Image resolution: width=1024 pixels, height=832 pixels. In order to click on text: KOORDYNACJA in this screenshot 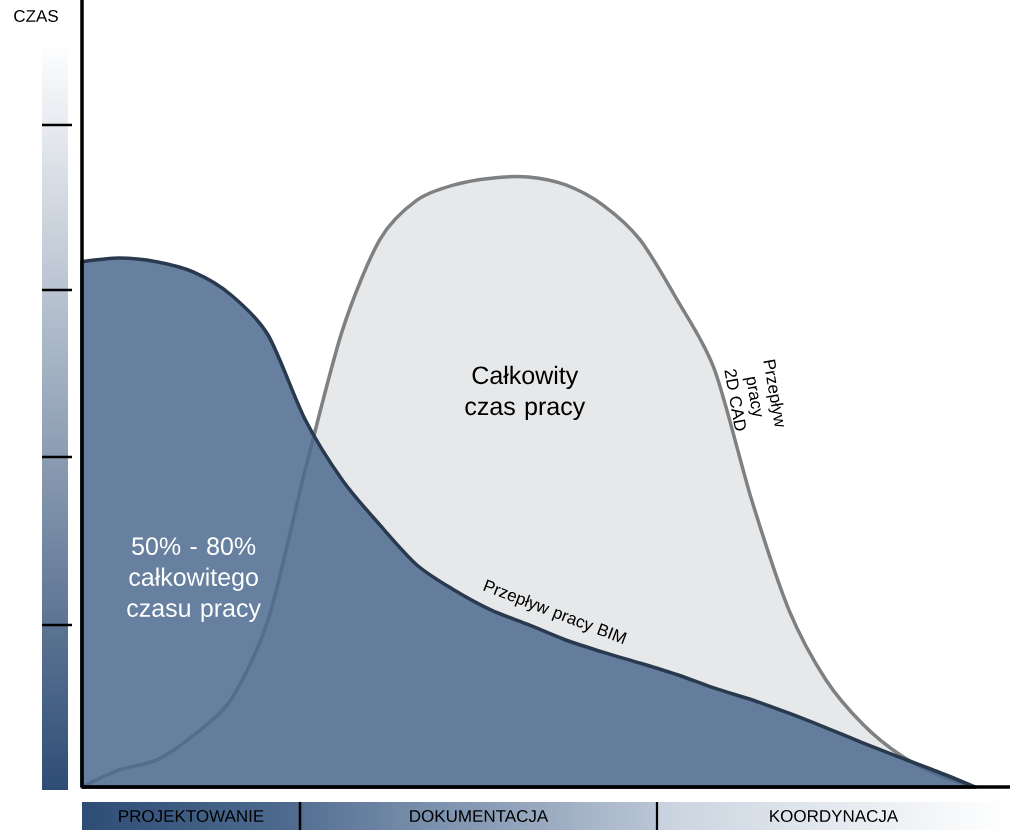, I will do `click(834, 816)`.